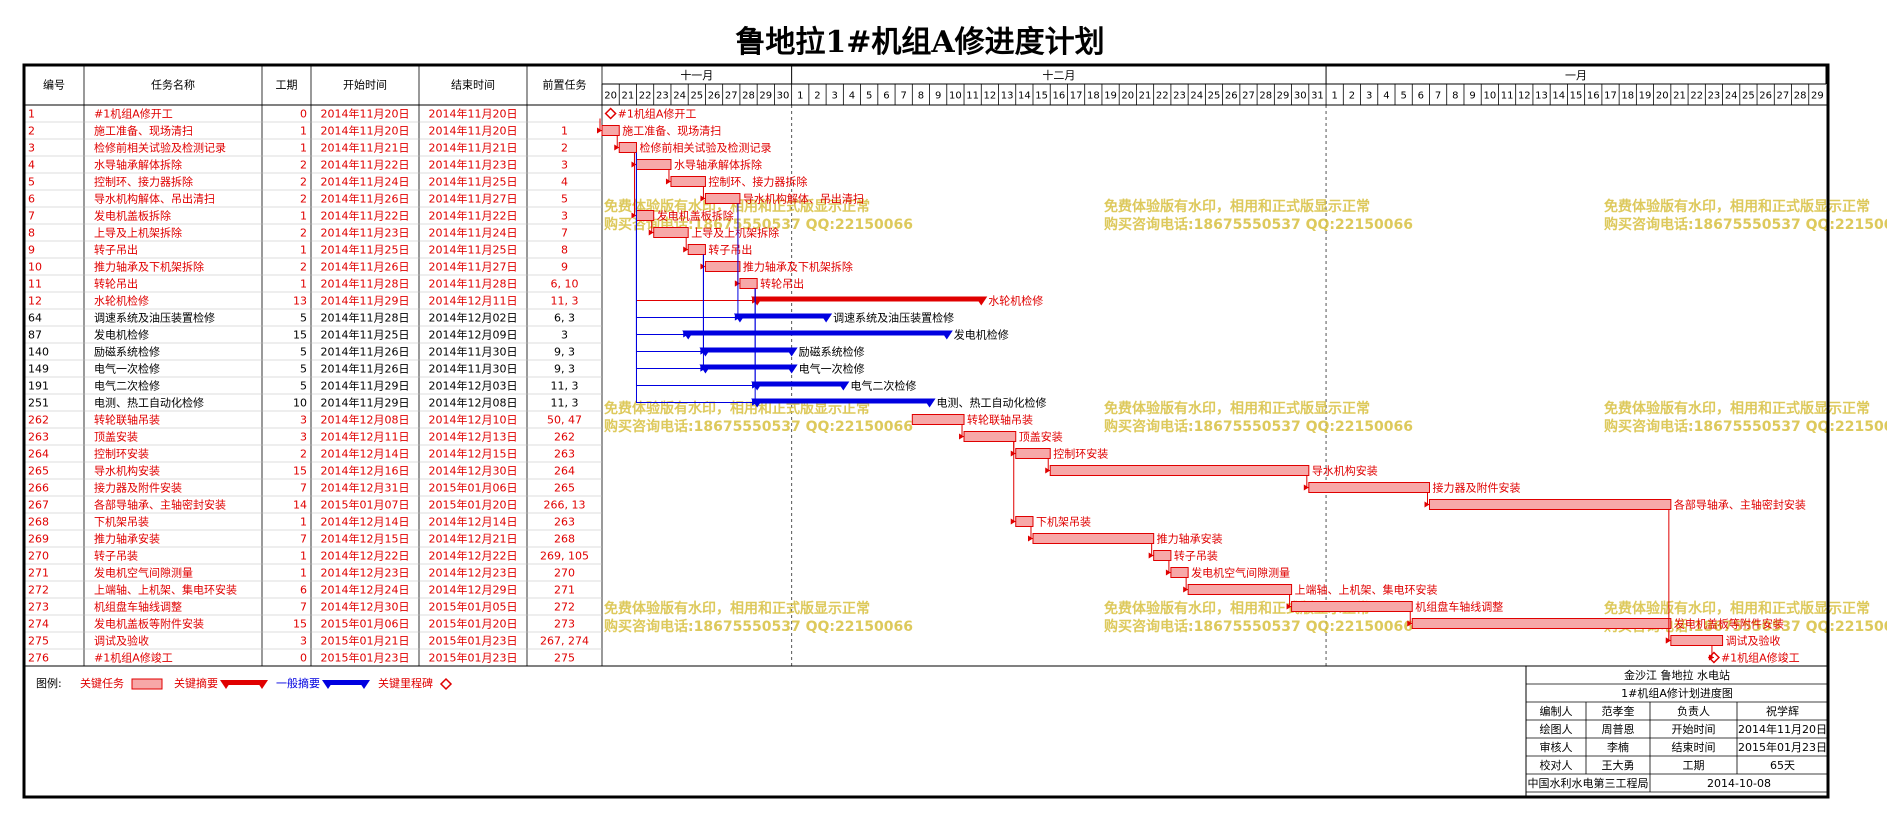  Describe the element at coordinates (226, 684) in the screenshot. I see `legend-summary-end` at that location.